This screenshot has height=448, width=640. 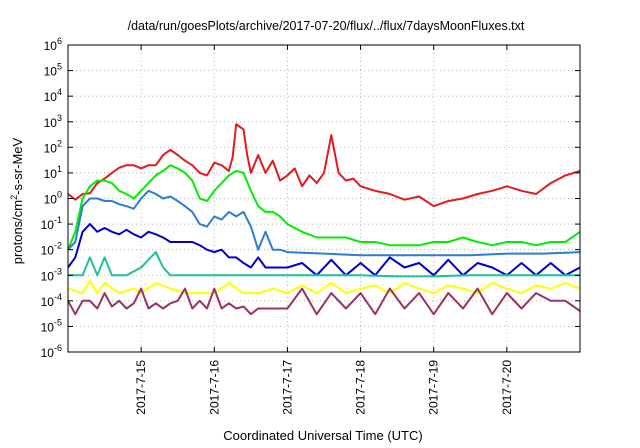 I want to click on y-tick-label: 10⁻⁵, so click(x=51, y=325).